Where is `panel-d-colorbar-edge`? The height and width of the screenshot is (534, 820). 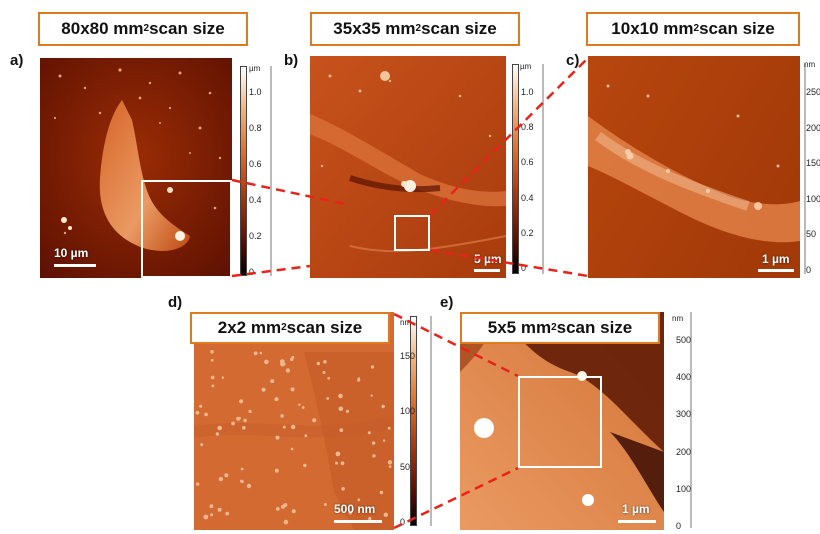
panel-d-colorbar-edge is located at coordinates (431, 421).